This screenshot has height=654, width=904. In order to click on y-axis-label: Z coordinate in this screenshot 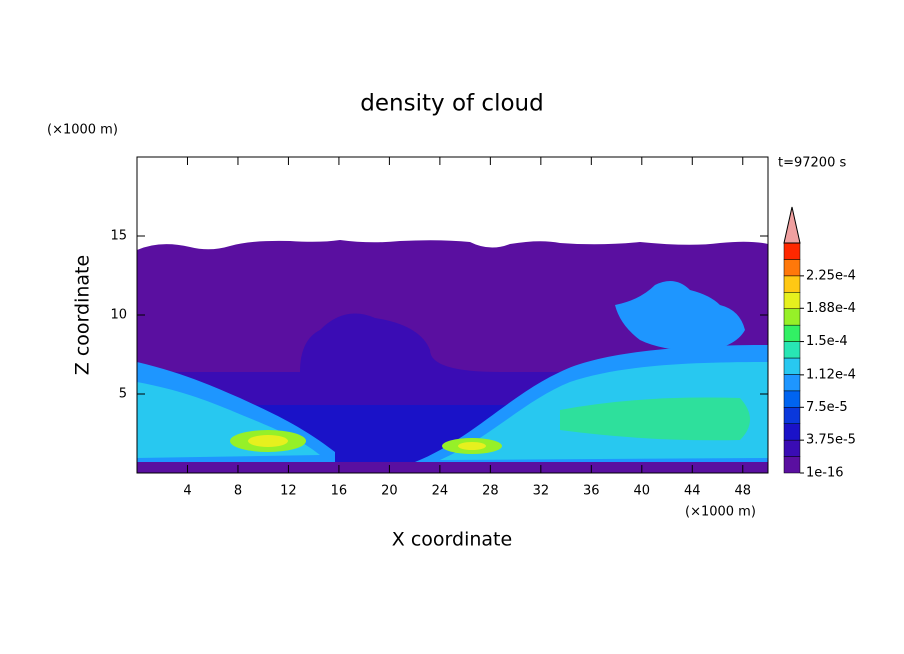, I will do `click(83, 315)`.